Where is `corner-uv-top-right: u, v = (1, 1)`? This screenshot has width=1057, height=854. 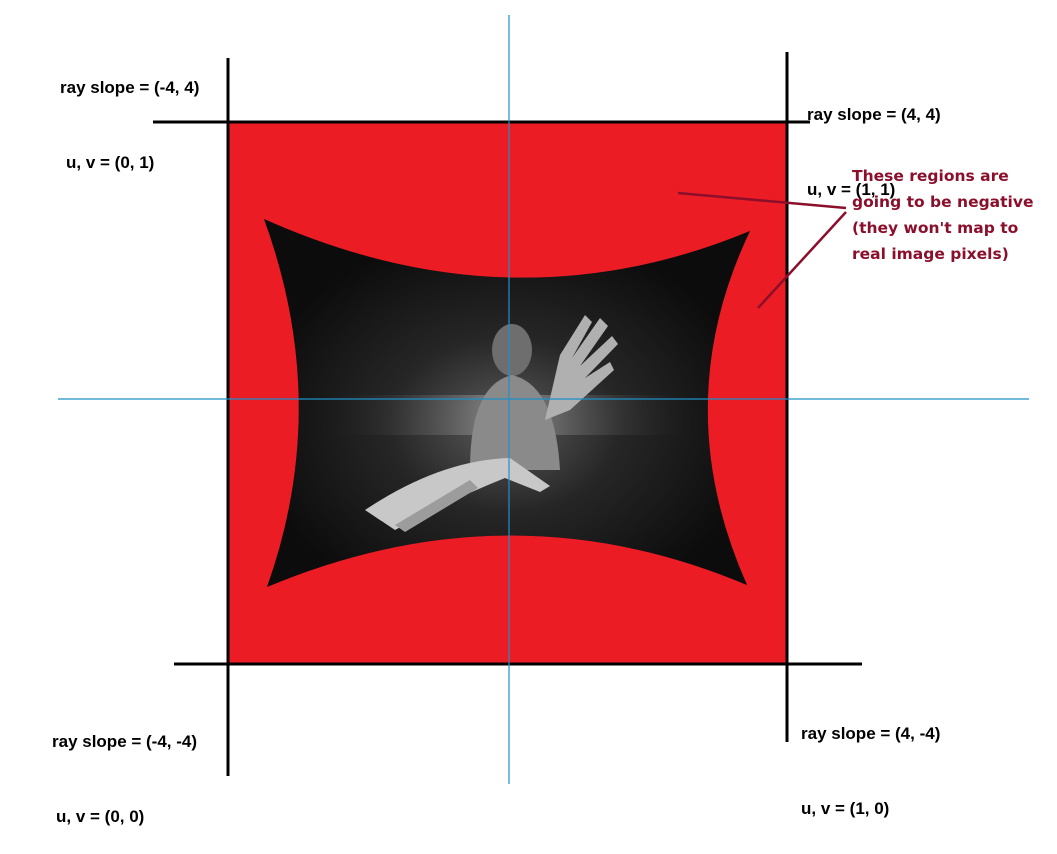
corner-uv-top-right: u, v = (1, 1) is located at coordinates (851, 189).